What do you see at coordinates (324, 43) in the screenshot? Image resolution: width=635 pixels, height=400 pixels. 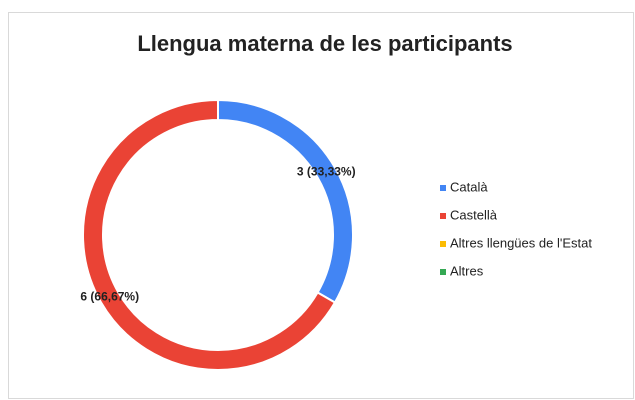 I see `chart-title: Llengua materna de les participants` at bounding box center [324, 43].